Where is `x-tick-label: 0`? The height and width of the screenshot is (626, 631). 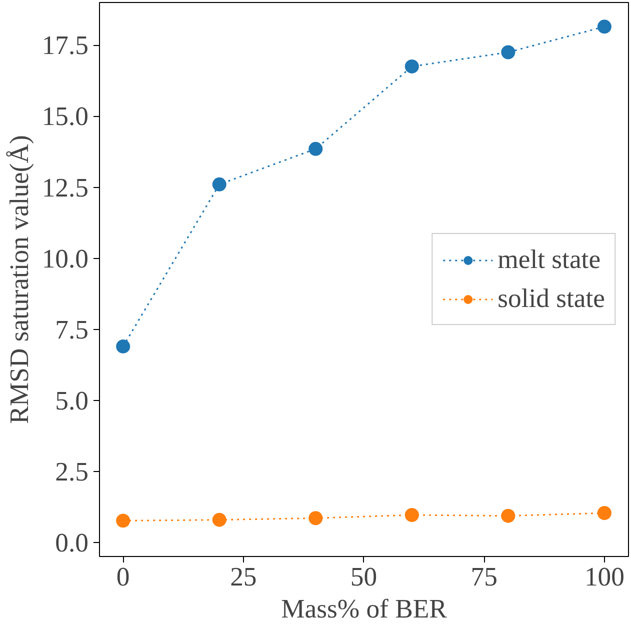
x-tick-label: 0 is located at coordinates (123, 577).